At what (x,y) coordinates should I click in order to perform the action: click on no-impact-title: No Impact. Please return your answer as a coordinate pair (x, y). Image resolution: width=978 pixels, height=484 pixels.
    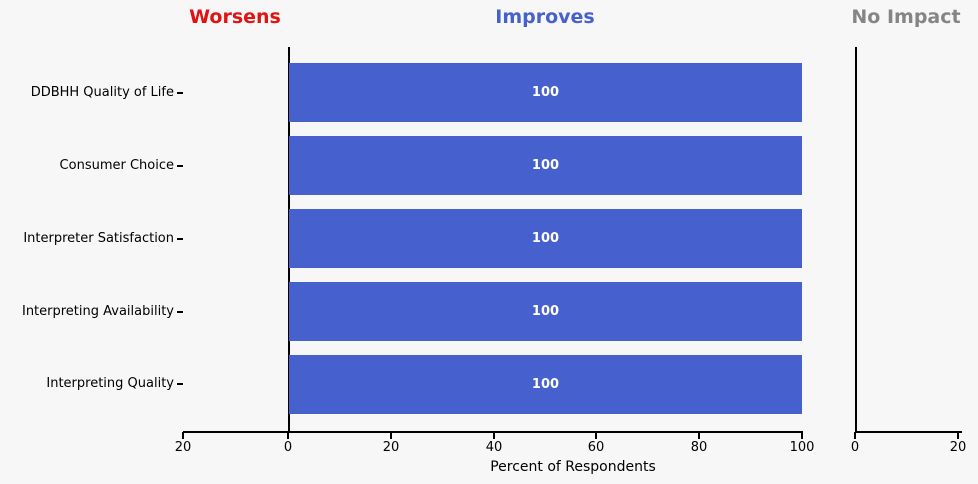
    Looking at the image, I should click on (906, 17).